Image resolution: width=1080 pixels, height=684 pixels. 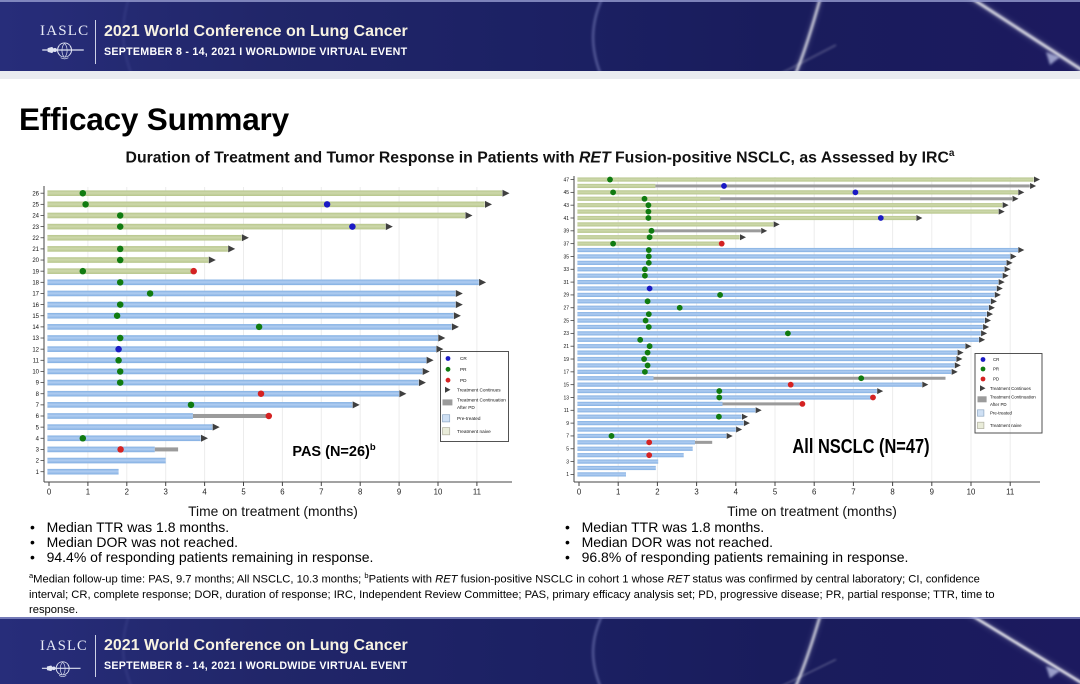 What do you see at coordinates (566, 219) in the screenshot?
I see `svg-text: 41` at bounding box center [566, 219].